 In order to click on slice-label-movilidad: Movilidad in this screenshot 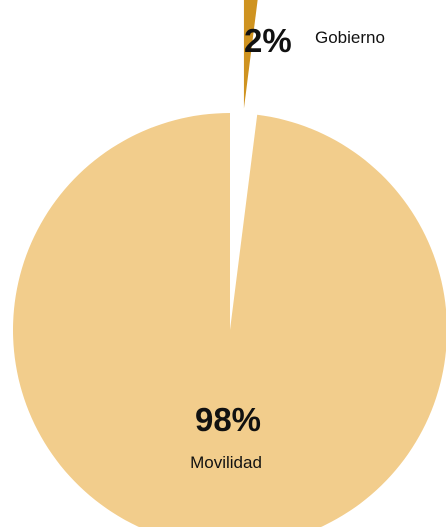, I will do `click(226, 462)`.